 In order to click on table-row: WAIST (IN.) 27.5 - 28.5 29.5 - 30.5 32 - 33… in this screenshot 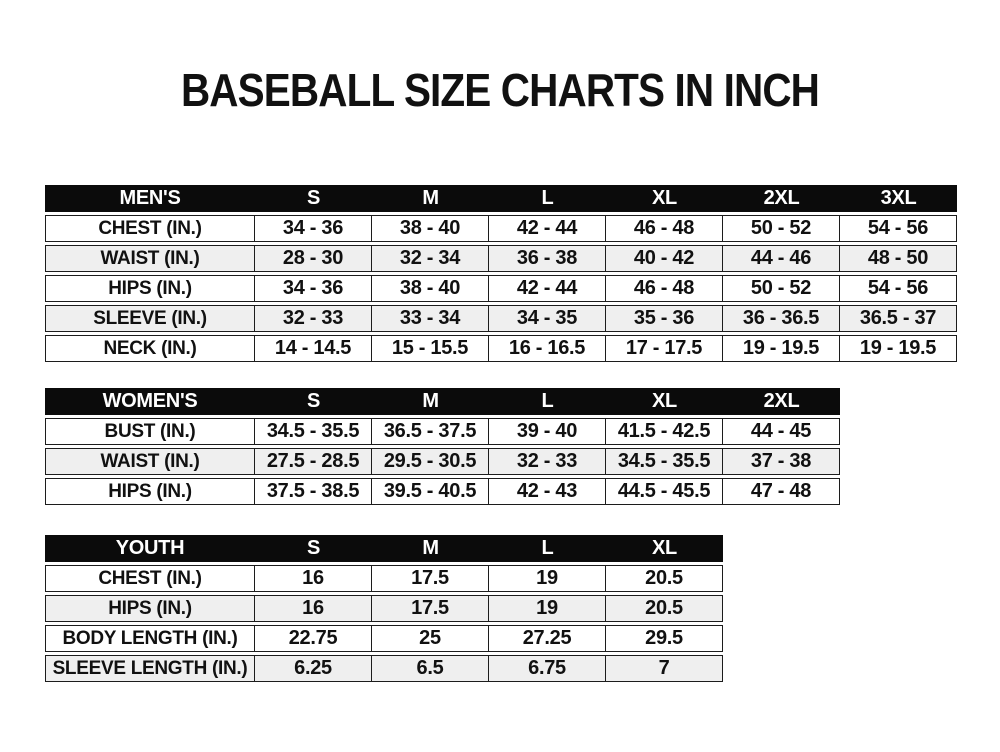, I will do `click(442, 461)`.